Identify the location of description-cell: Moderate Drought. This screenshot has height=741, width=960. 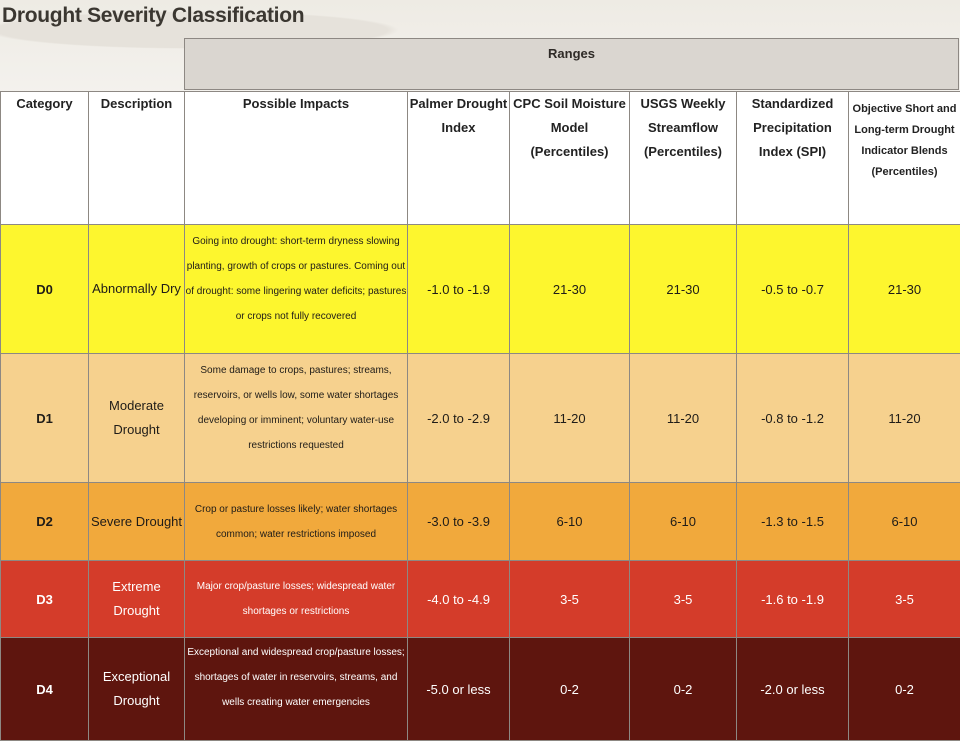
(137, 418).